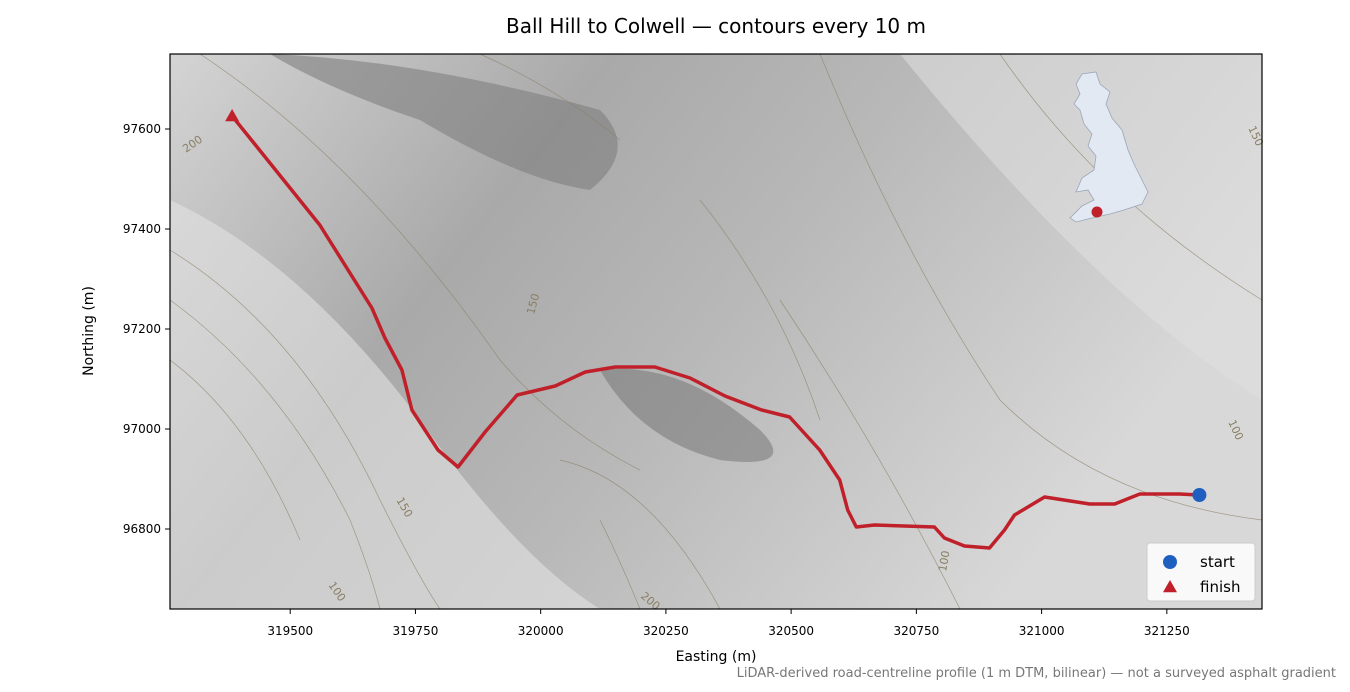 This screenshot has height=692, width=1350. I want to click on inset-map, so click(1109, 147).